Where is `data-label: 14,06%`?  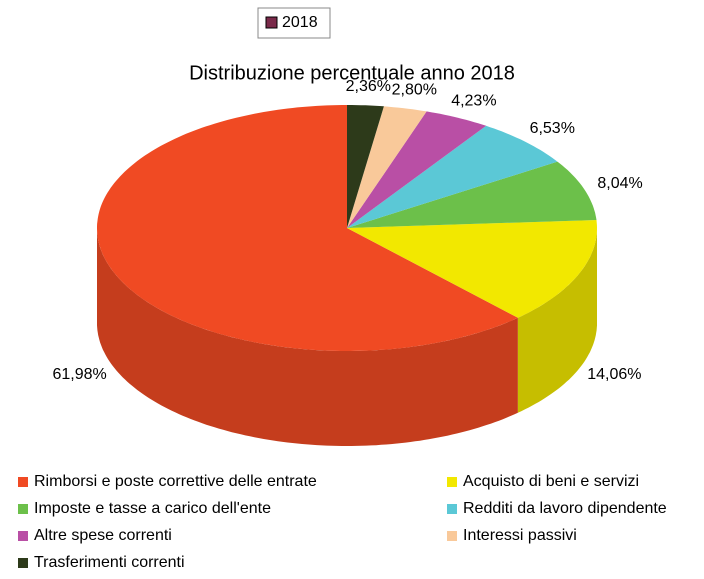 data-label: 14,06% is located at coordinates (614, 374).